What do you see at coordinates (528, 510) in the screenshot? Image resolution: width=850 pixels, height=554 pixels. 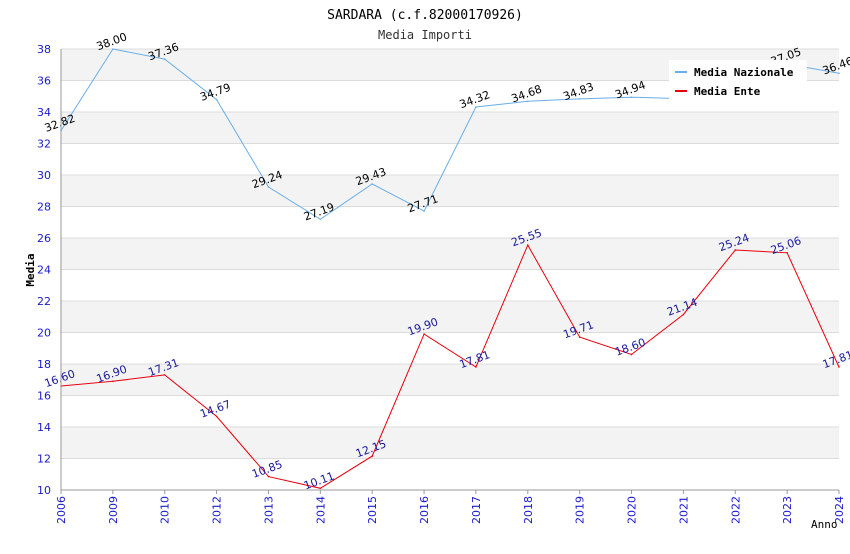 I see `x-tick-label: 2018` at bounding box center [528, 510].